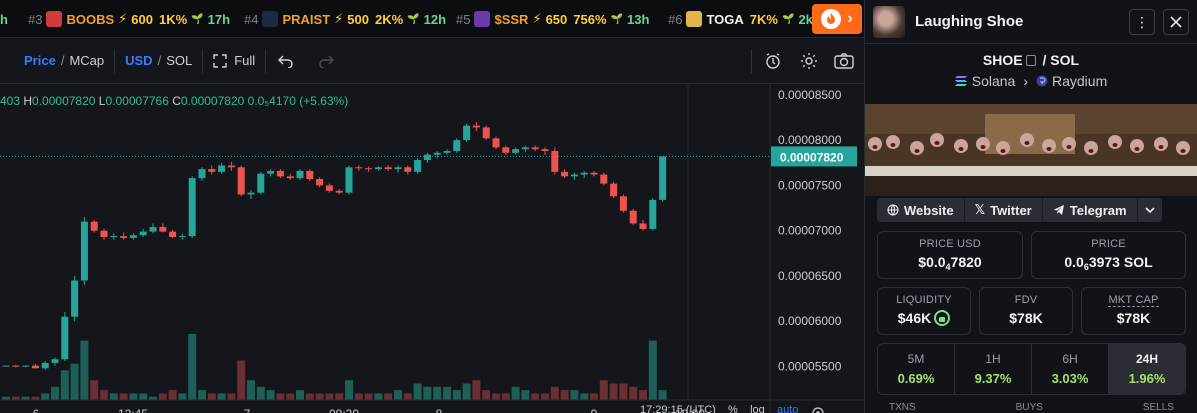 The height and width of the screenshot is (413, 1197). What do you see at coordinates (1108, 263) in the screenshot?
I see `price-sol-value: 0.063973 SOL` at bounding box center [1108, 263].